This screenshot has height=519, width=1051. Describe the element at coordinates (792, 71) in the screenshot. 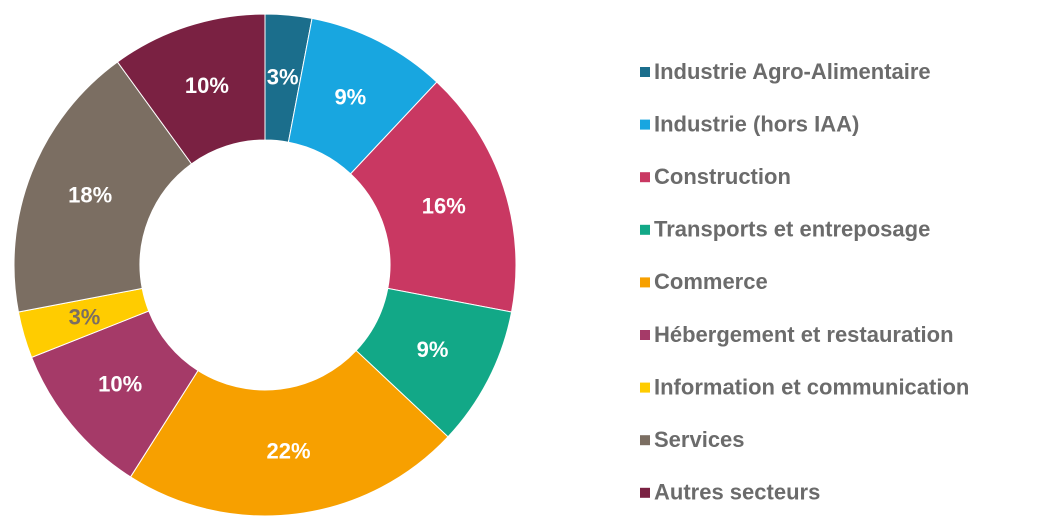

I see `legend-label: Industrie Agro-Alimentaire` at that location.